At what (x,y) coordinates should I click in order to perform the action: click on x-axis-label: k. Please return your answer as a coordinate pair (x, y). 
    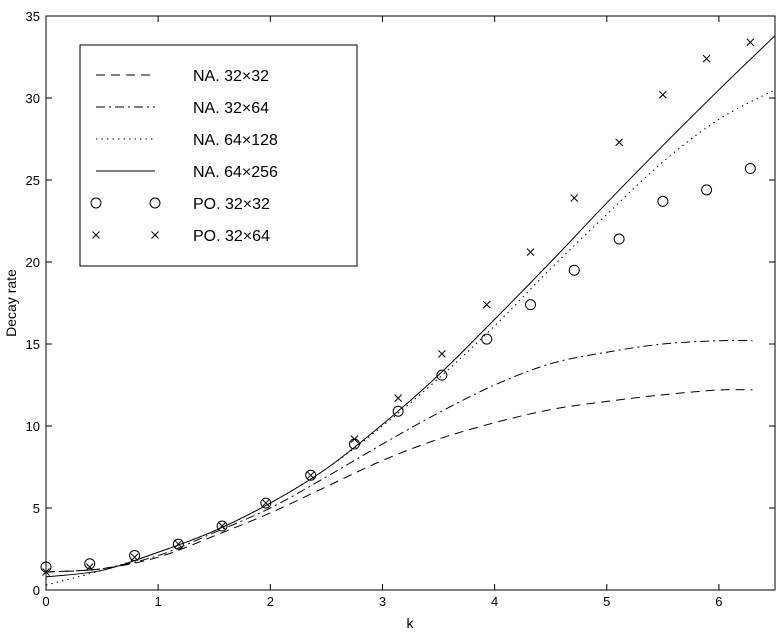
    Looking at the image, I should click on (411, 623).